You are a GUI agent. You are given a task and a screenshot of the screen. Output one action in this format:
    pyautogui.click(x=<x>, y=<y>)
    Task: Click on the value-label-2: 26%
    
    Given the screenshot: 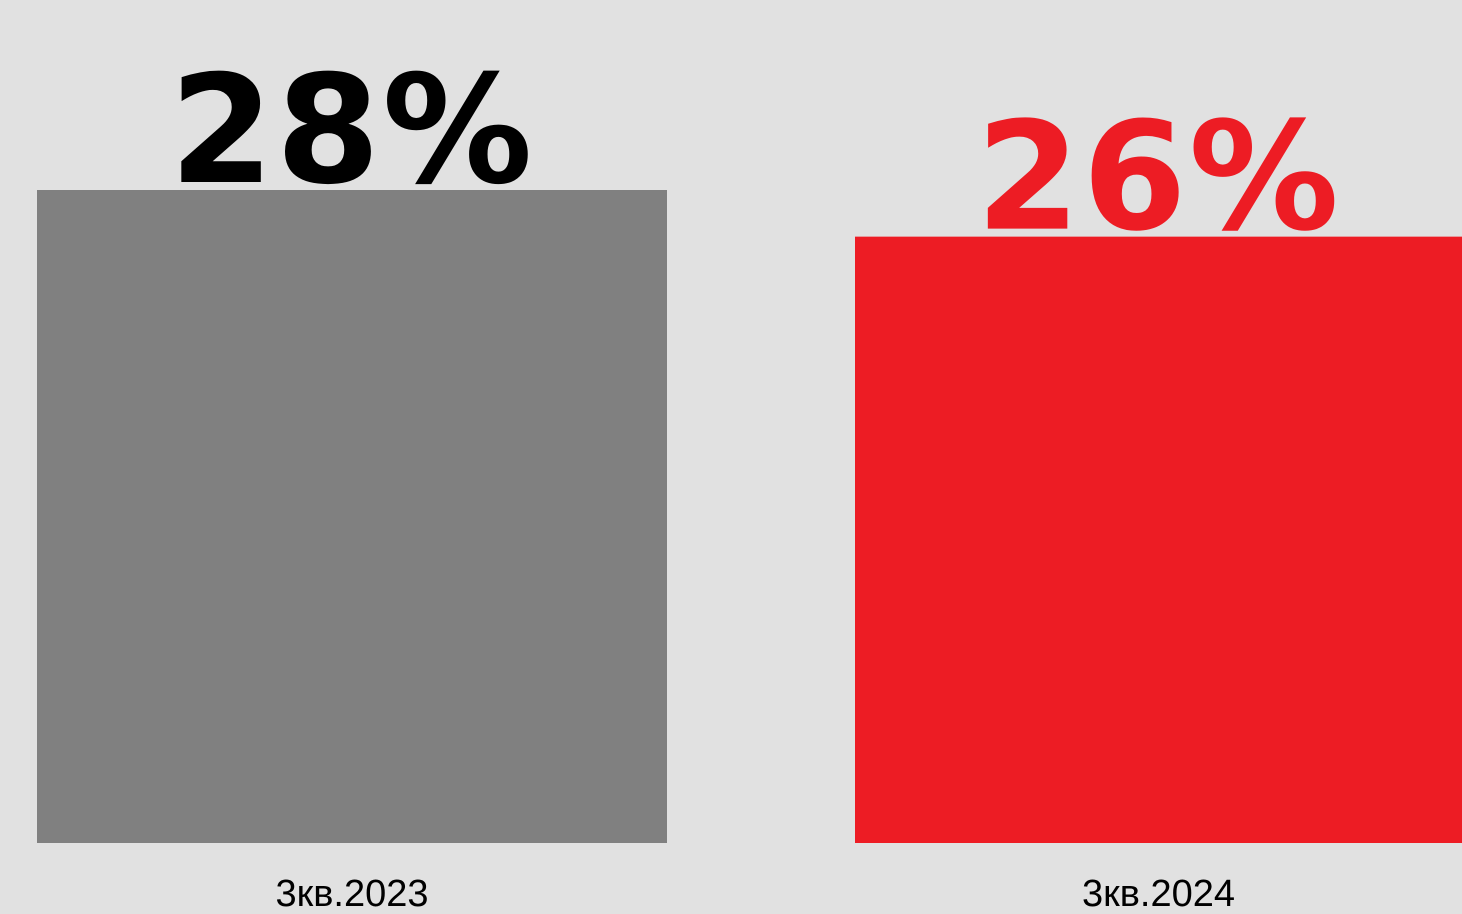 What is the action you would take?
    pyautogui.click(x=1158, y=178)
    